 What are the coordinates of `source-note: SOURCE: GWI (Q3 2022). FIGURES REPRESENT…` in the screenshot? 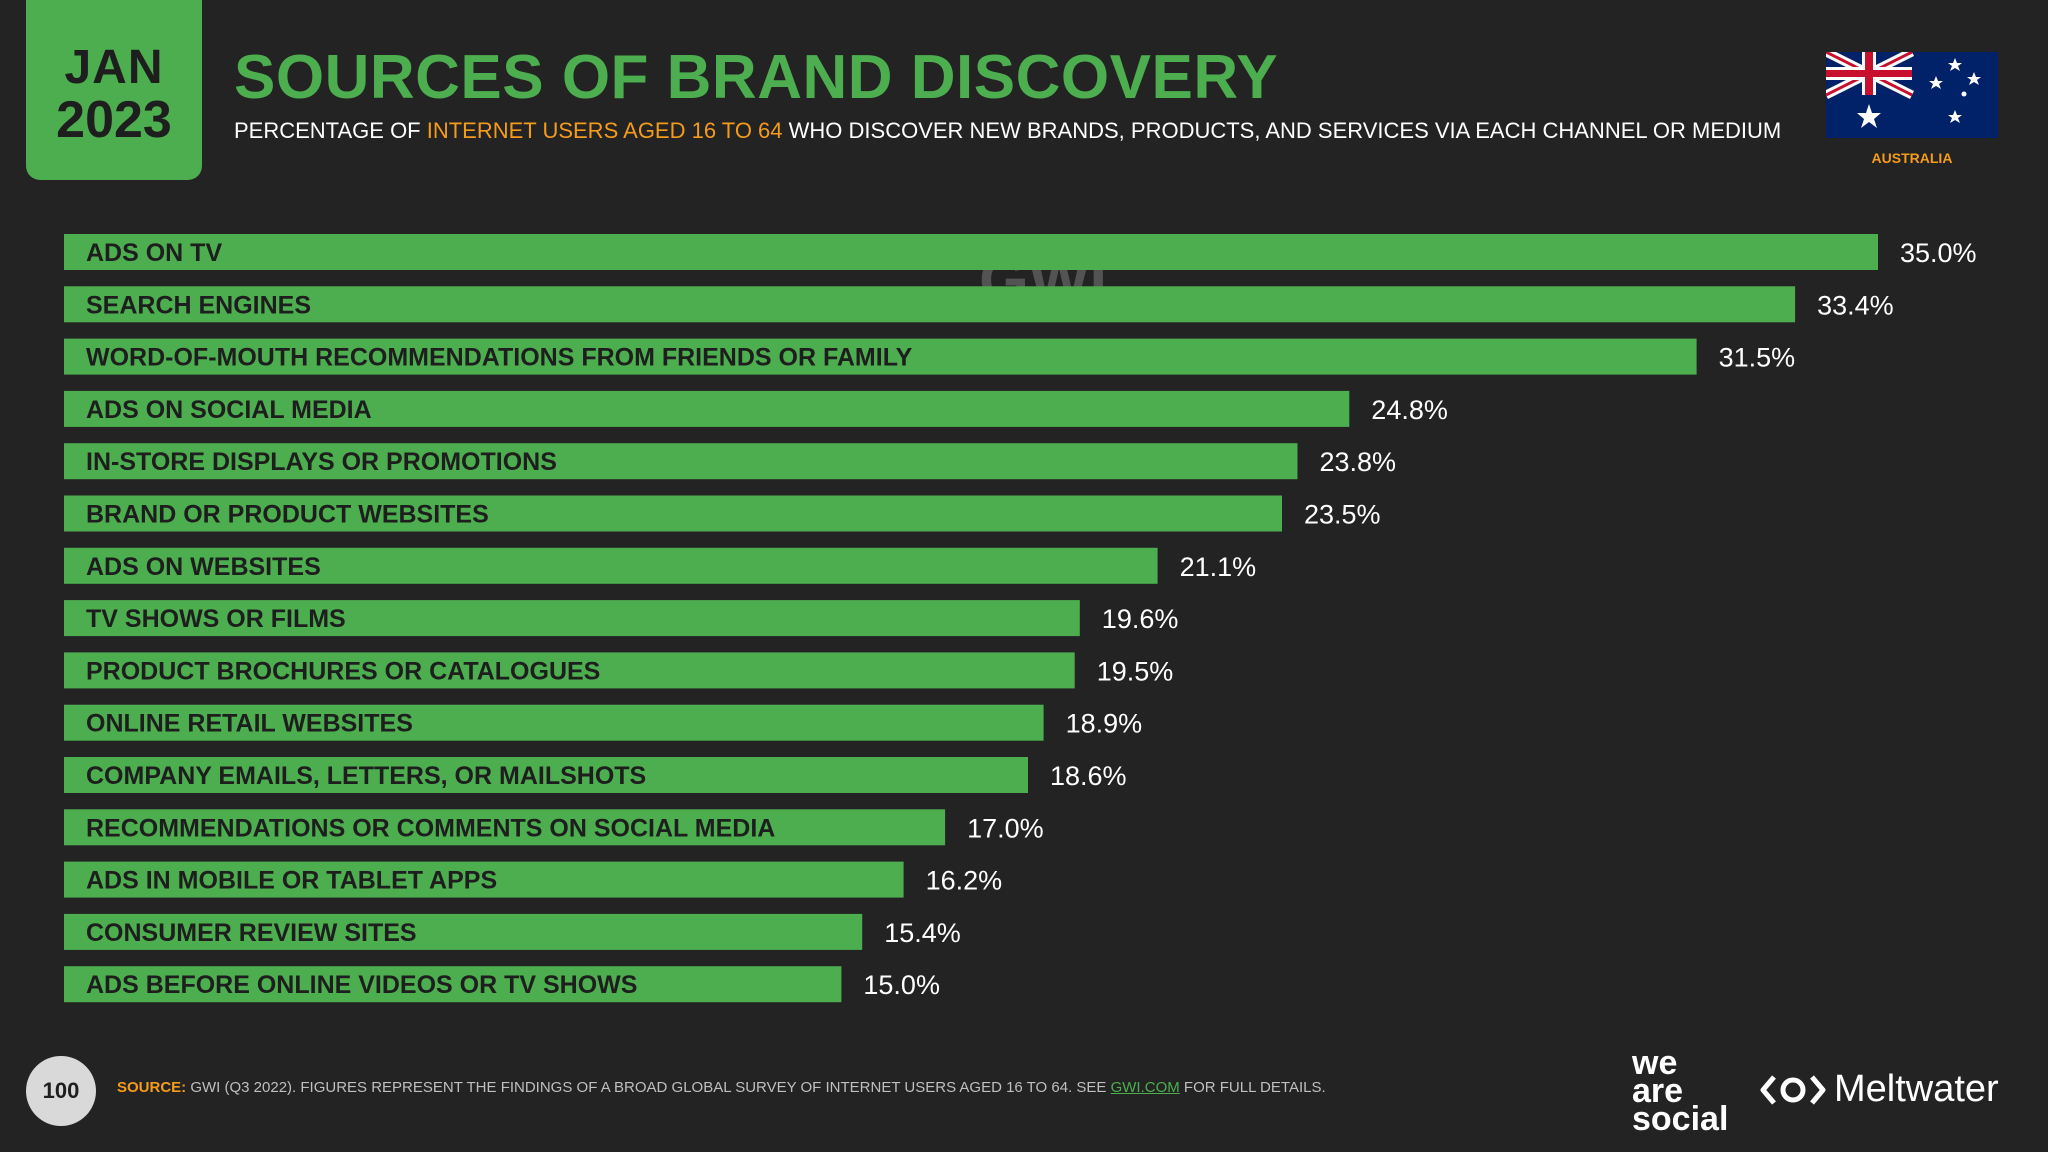 It's located at (721, 1087).